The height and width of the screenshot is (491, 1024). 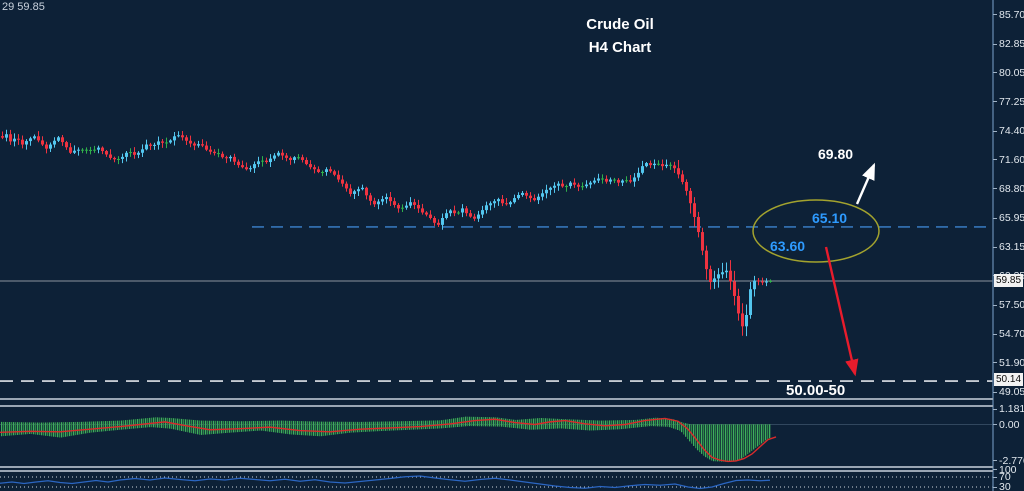 What do you see at coordinates (1011, 44) in the screenshot?
I see `tick-label: 82.85` at bounding box center [1011, 44].